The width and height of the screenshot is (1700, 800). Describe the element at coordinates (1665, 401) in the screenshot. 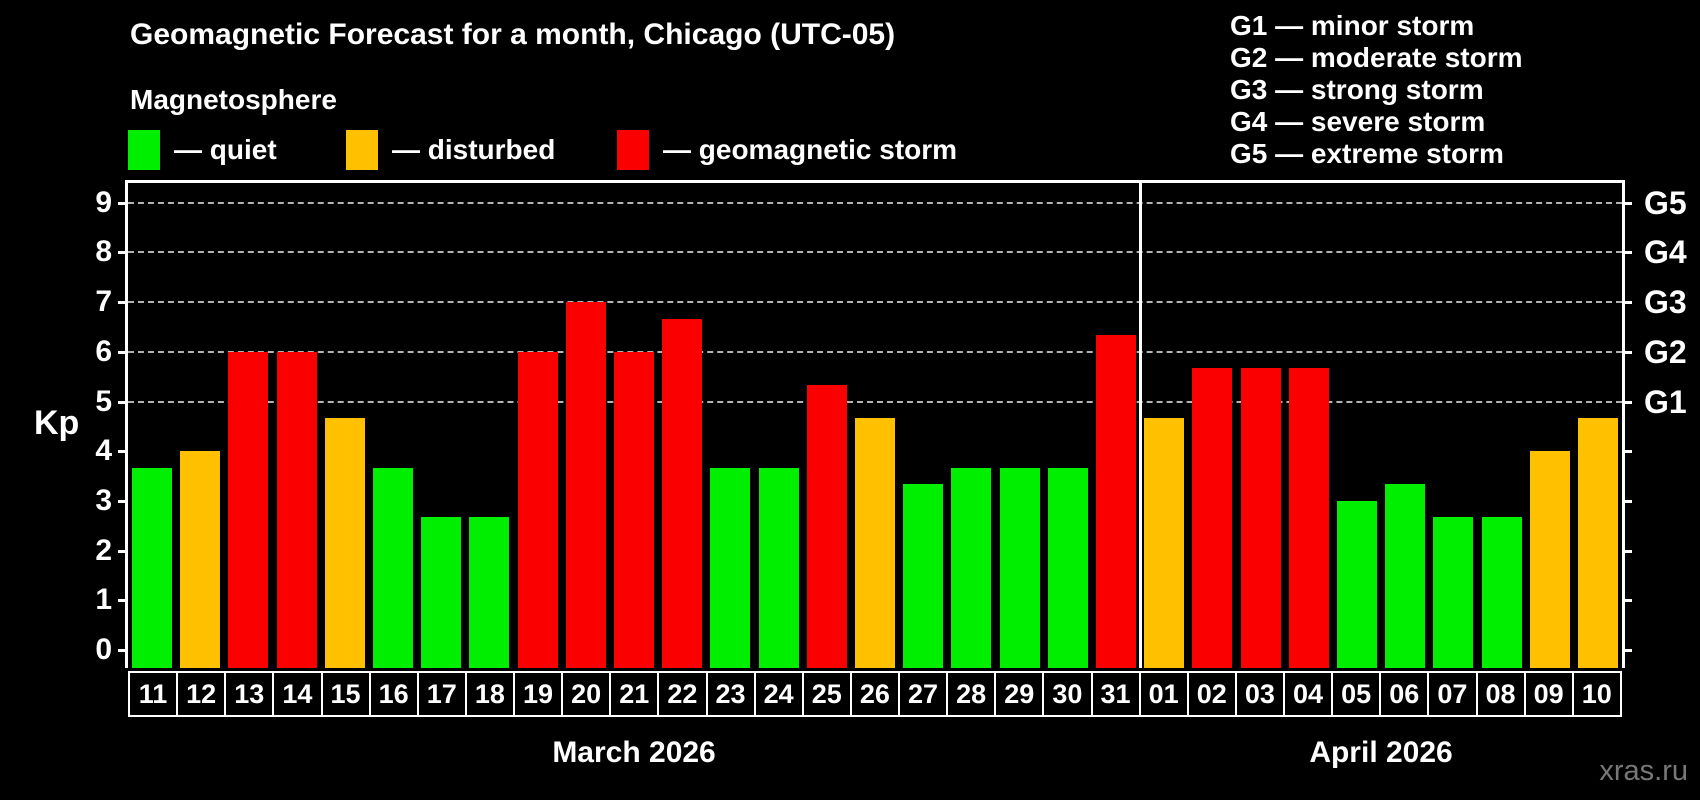

I see `g-scale-label-g1: G1` at that location.